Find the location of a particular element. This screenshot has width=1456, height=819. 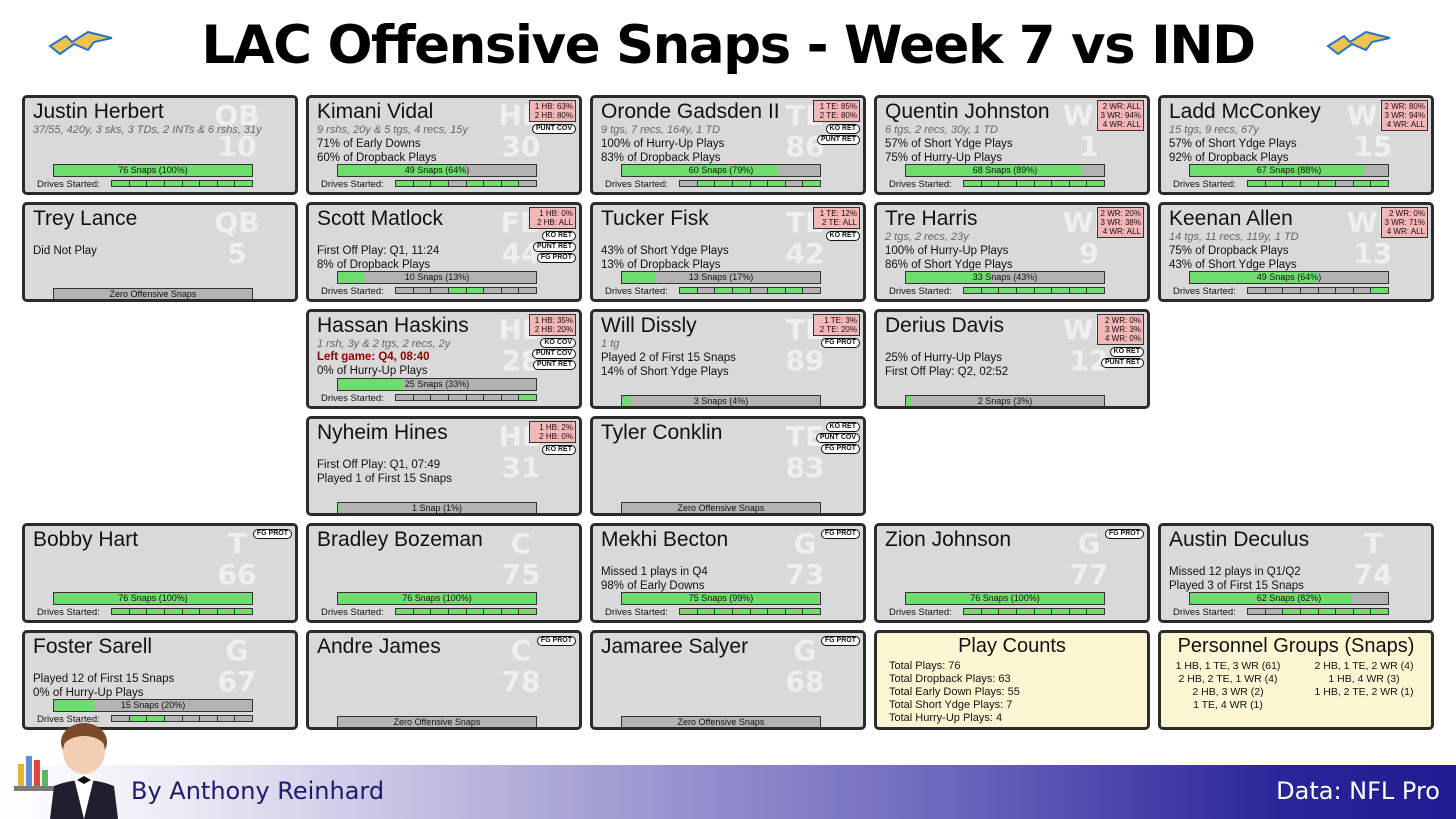

snap-count-label: 68 Snaps (89%) is located at coordinates (1005, 170).